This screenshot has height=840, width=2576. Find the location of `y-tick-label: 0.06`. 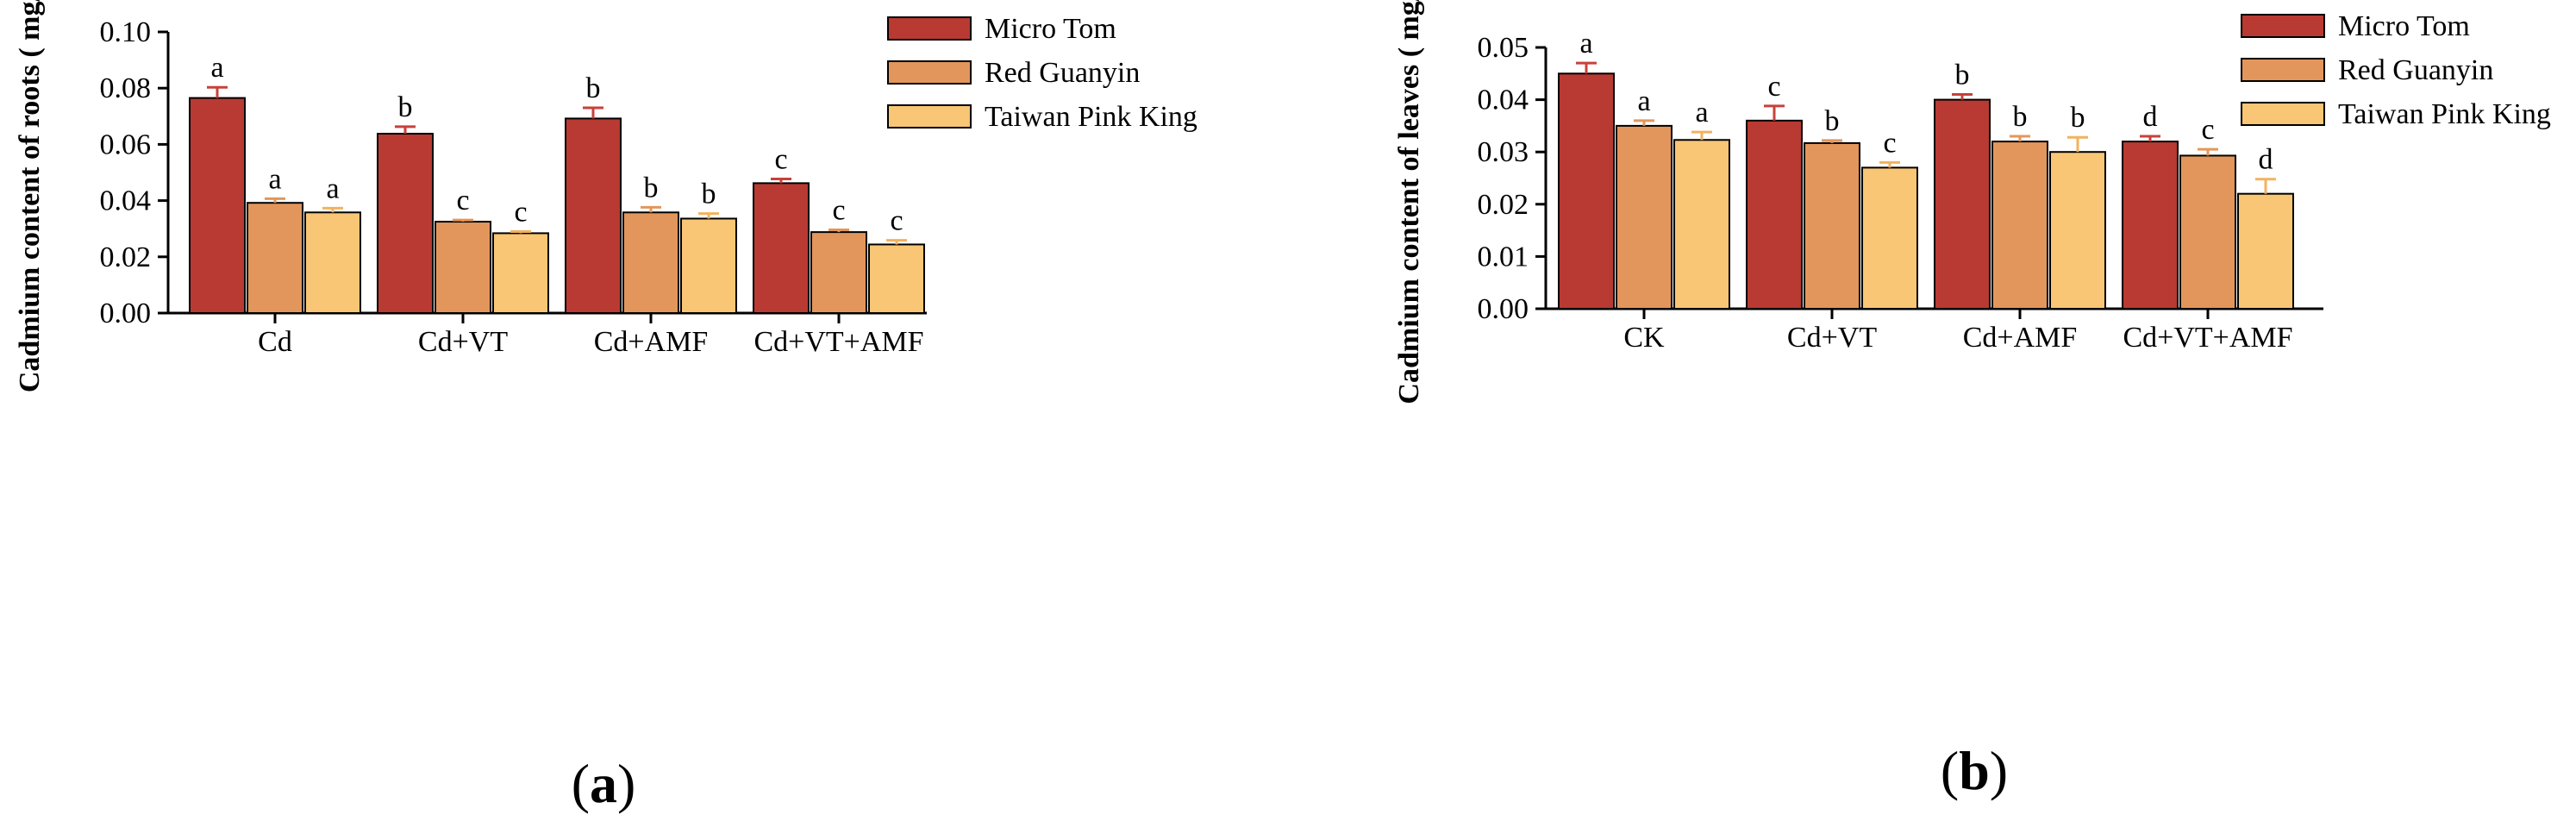

y-tick-label: 0.06 is located at coordinates (126, 145).